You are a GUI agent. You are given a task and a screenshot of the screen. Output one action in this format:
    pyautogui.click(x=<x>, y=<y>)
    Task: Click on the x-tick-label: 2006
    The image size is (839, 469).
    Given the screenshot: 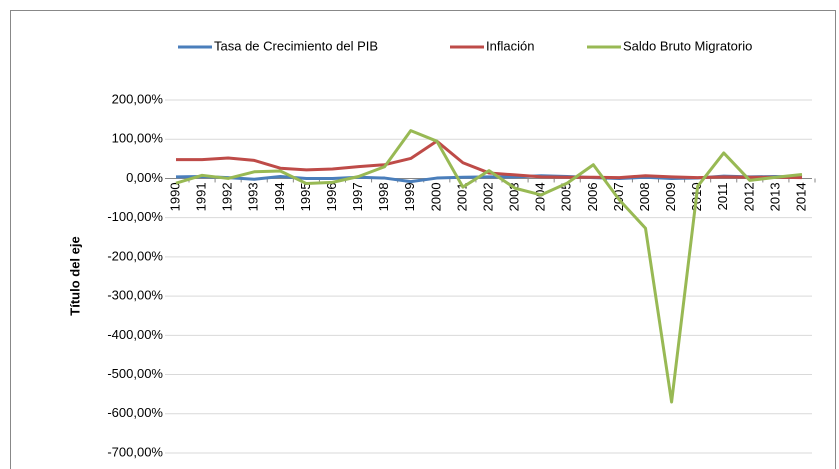 What is the action you would take?
    pyautogui.click(x=592, y=196)
    